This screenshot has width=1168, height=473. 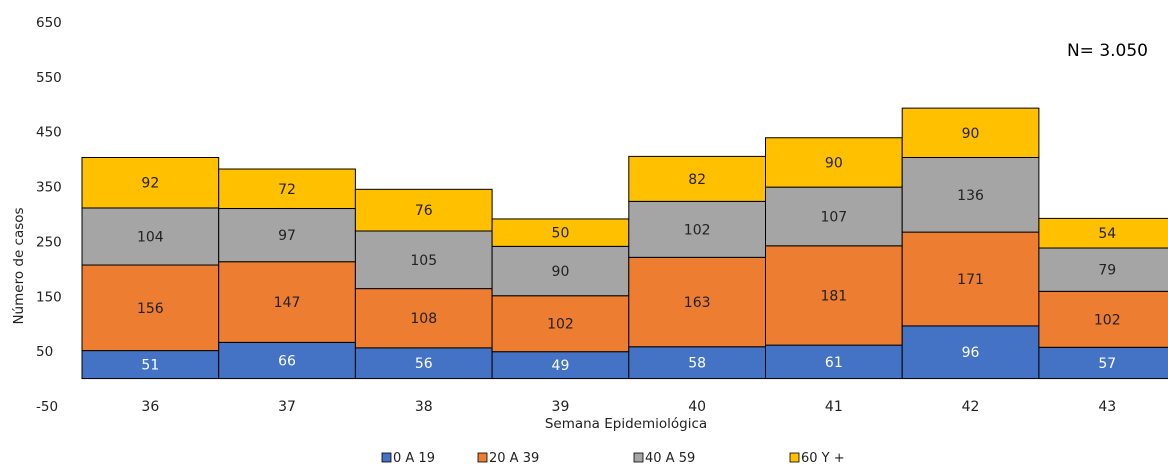 What do you see at coordinates (833, 296) in the screenshot?
I see `data-label: 181` at bounding box center [833, 296].